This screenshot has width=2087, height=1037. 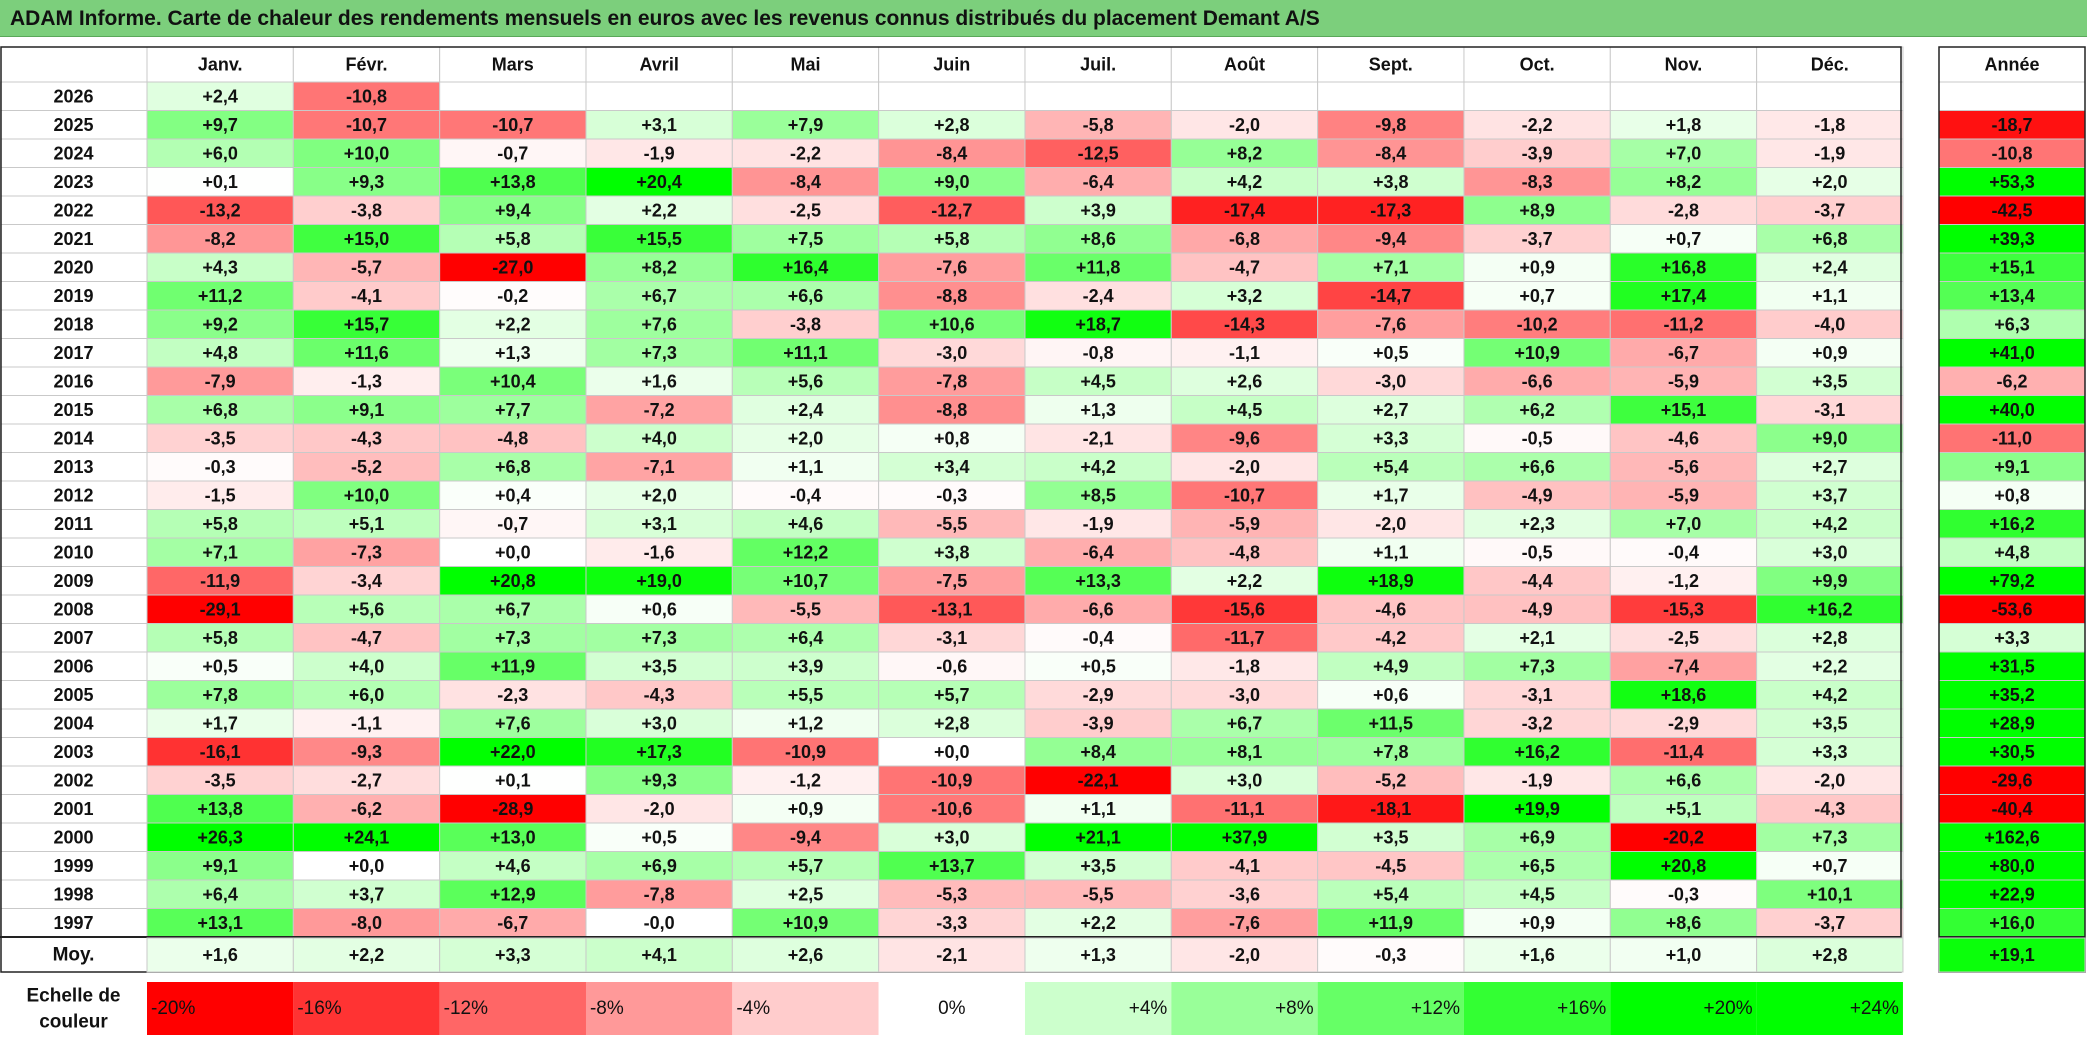 What do you see at coordinates (1830, 239) in the screenshot?
I see `heatmap-cell-value: +6,8` at bounding box center [1830, 239].